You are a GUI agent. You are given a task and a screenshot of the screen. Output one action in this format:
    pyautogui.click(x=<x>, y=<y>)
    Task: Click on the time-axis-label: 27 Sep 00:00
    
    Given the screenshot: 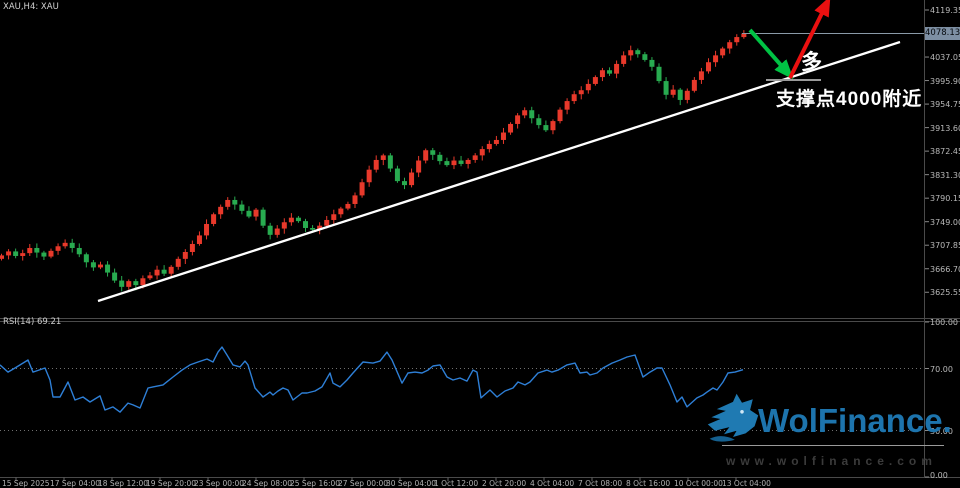 What is the action you would take?
    pyautogui.click(x=363, y=483)
    